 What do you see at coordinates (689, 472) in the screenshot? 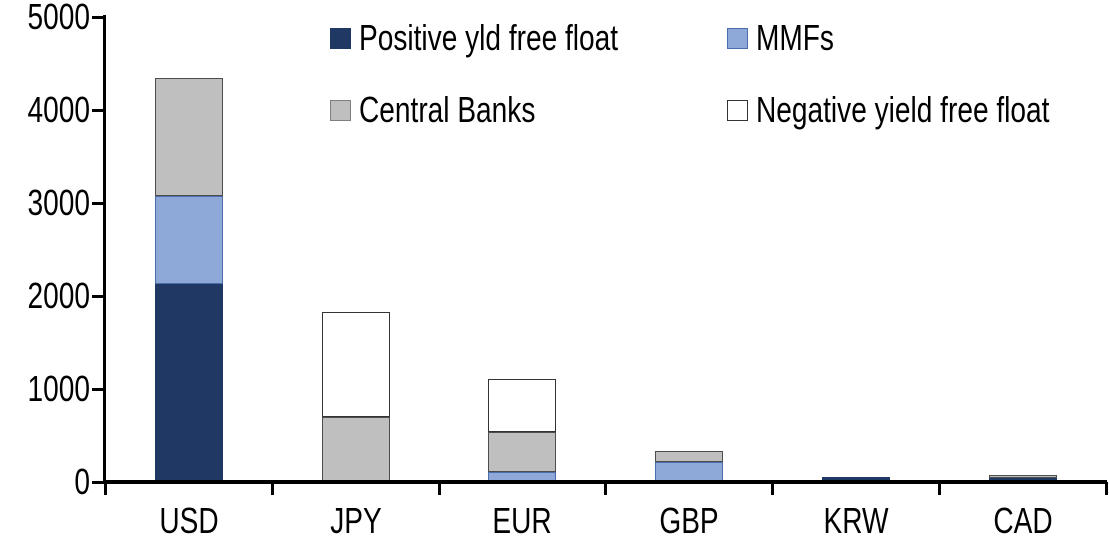
I see `bar-segment-gbp-mmfs` at bounding box center [689, 472].